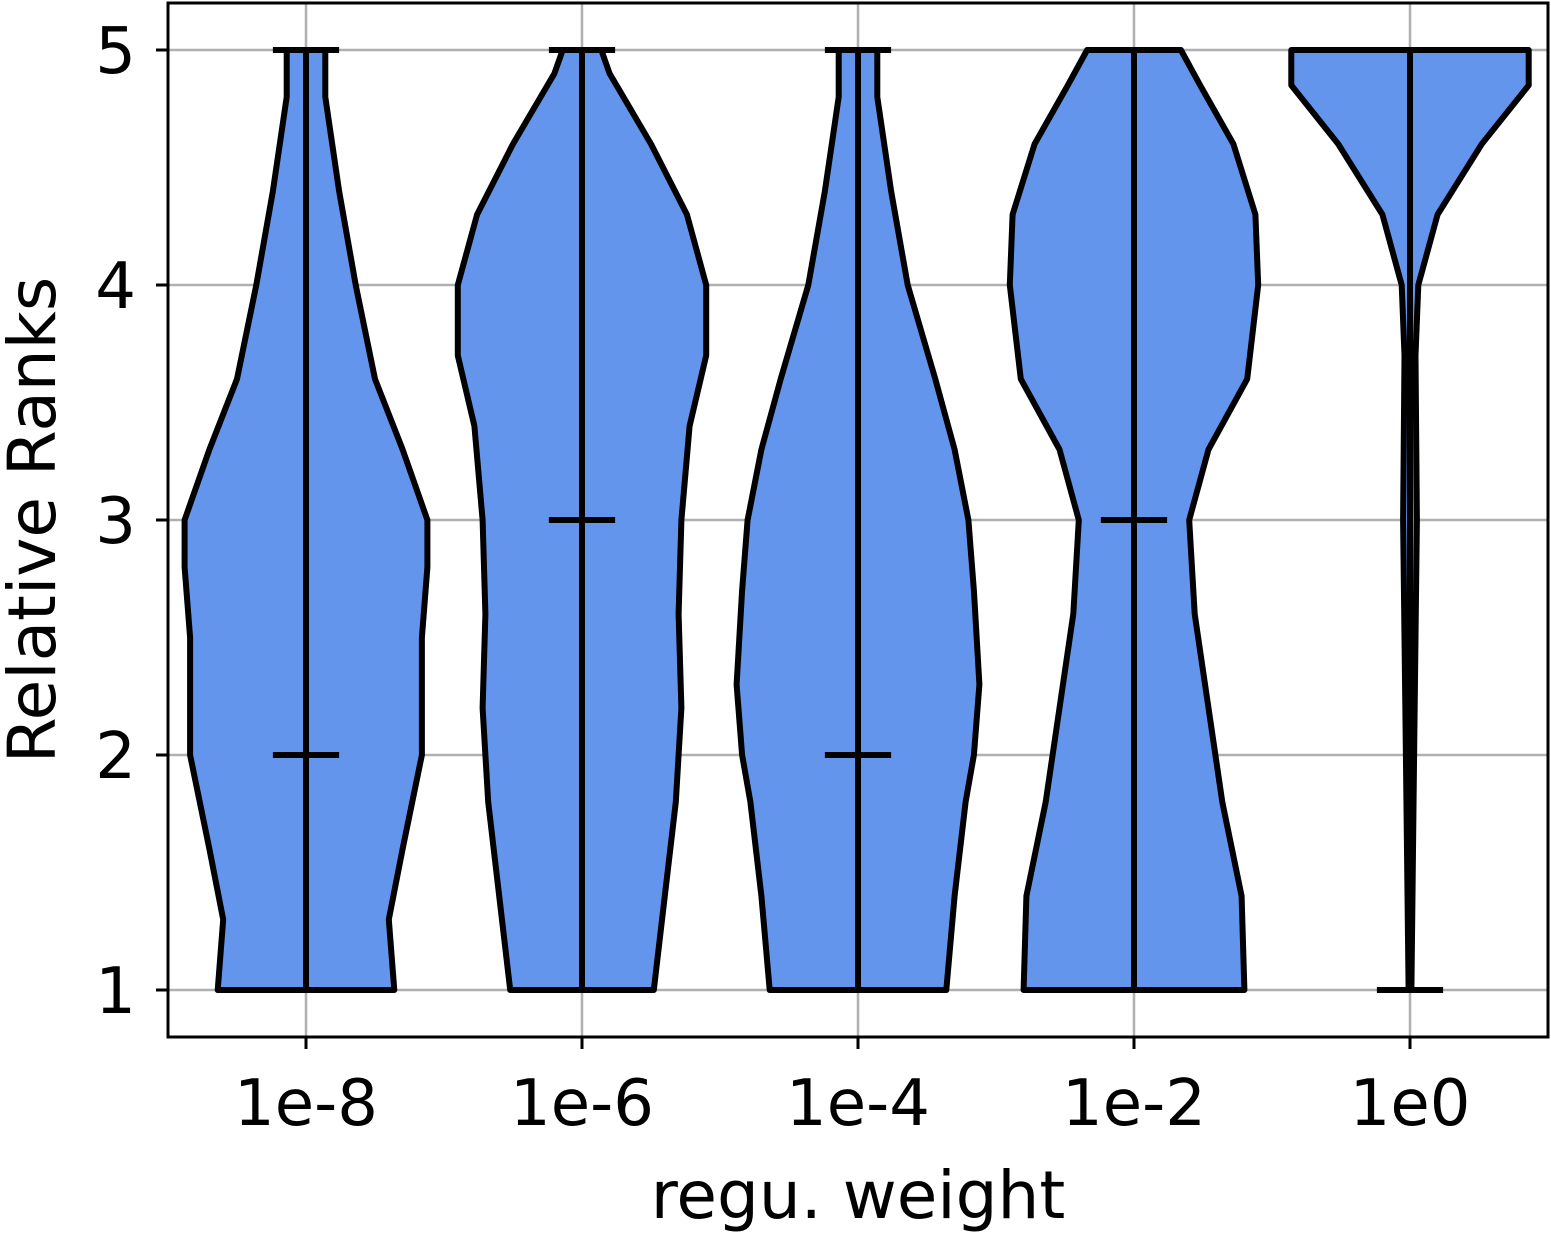  Describe the element at coordinates (1410, 520) in the screenshot. I see `violin-1e0` at that location.